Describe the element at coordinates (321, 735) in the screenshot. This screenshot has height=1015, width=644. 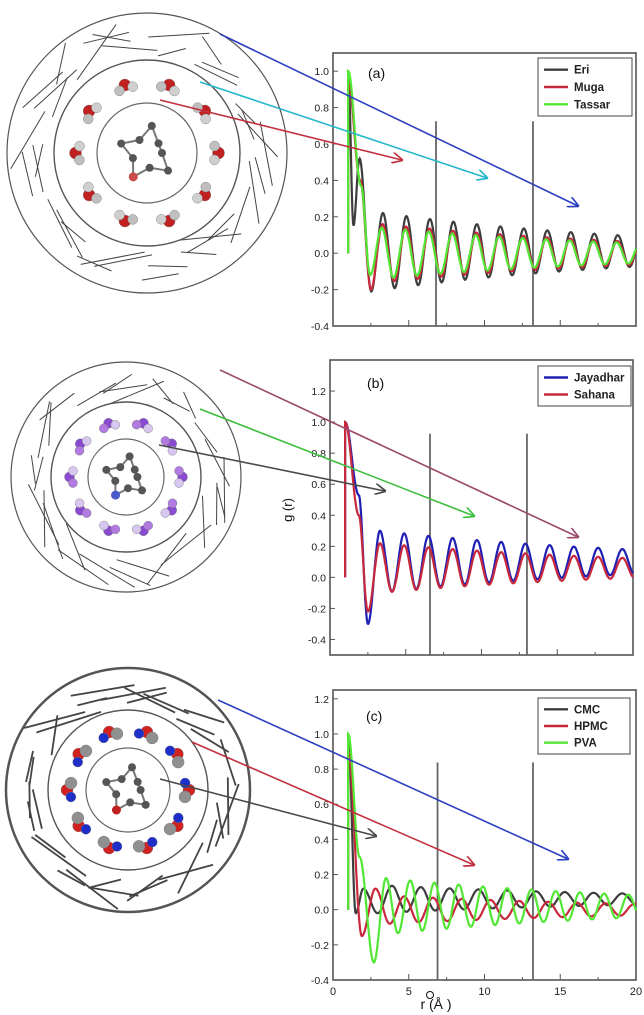
I see `y-tick-label: 1.0` at that location.